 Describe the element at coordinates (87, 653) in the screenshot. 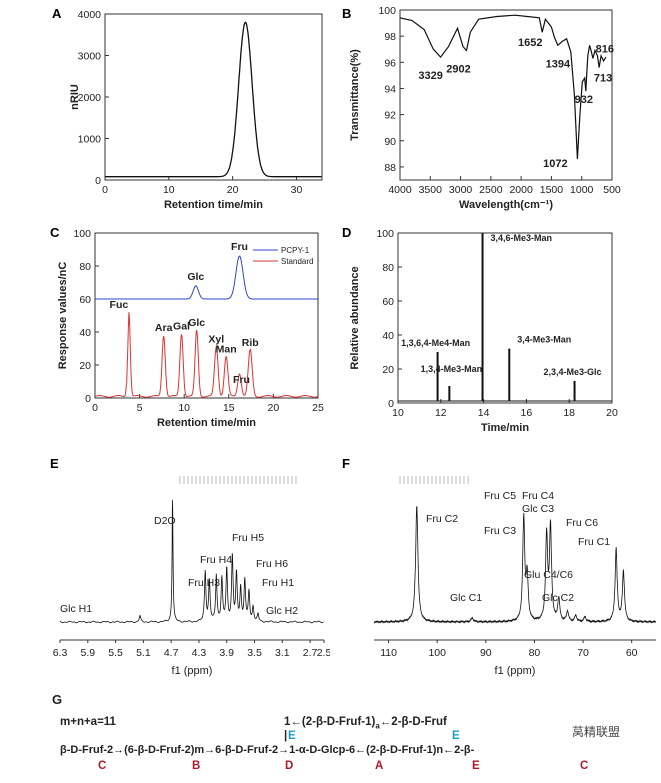

I see `x-tick-label: 5.9` at that location.